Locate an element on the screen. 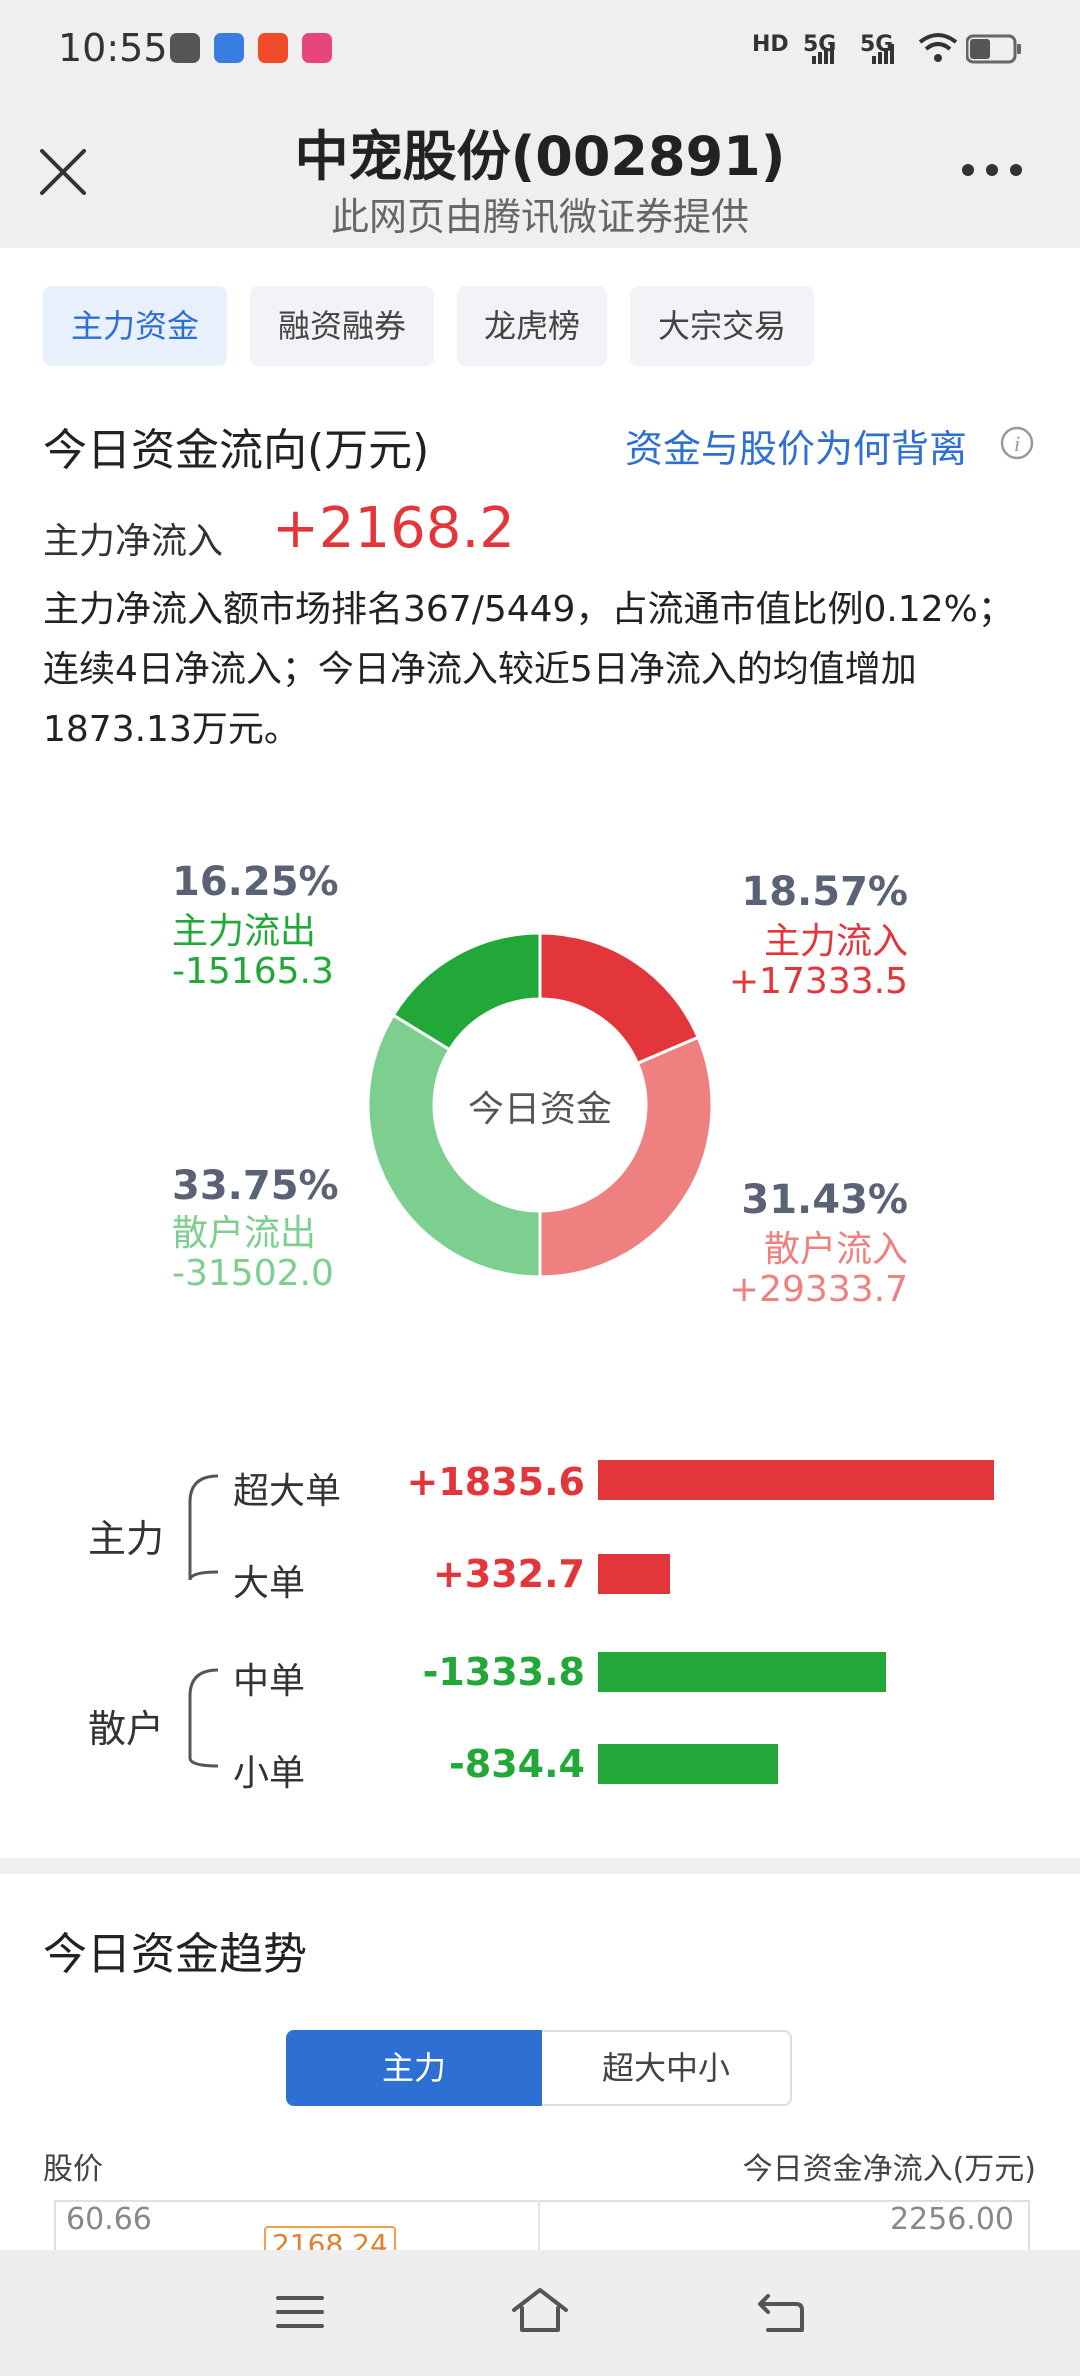 This screenshot has height=2376, width=1080. donut-slice-main-out is located at coordinates (466, 991).